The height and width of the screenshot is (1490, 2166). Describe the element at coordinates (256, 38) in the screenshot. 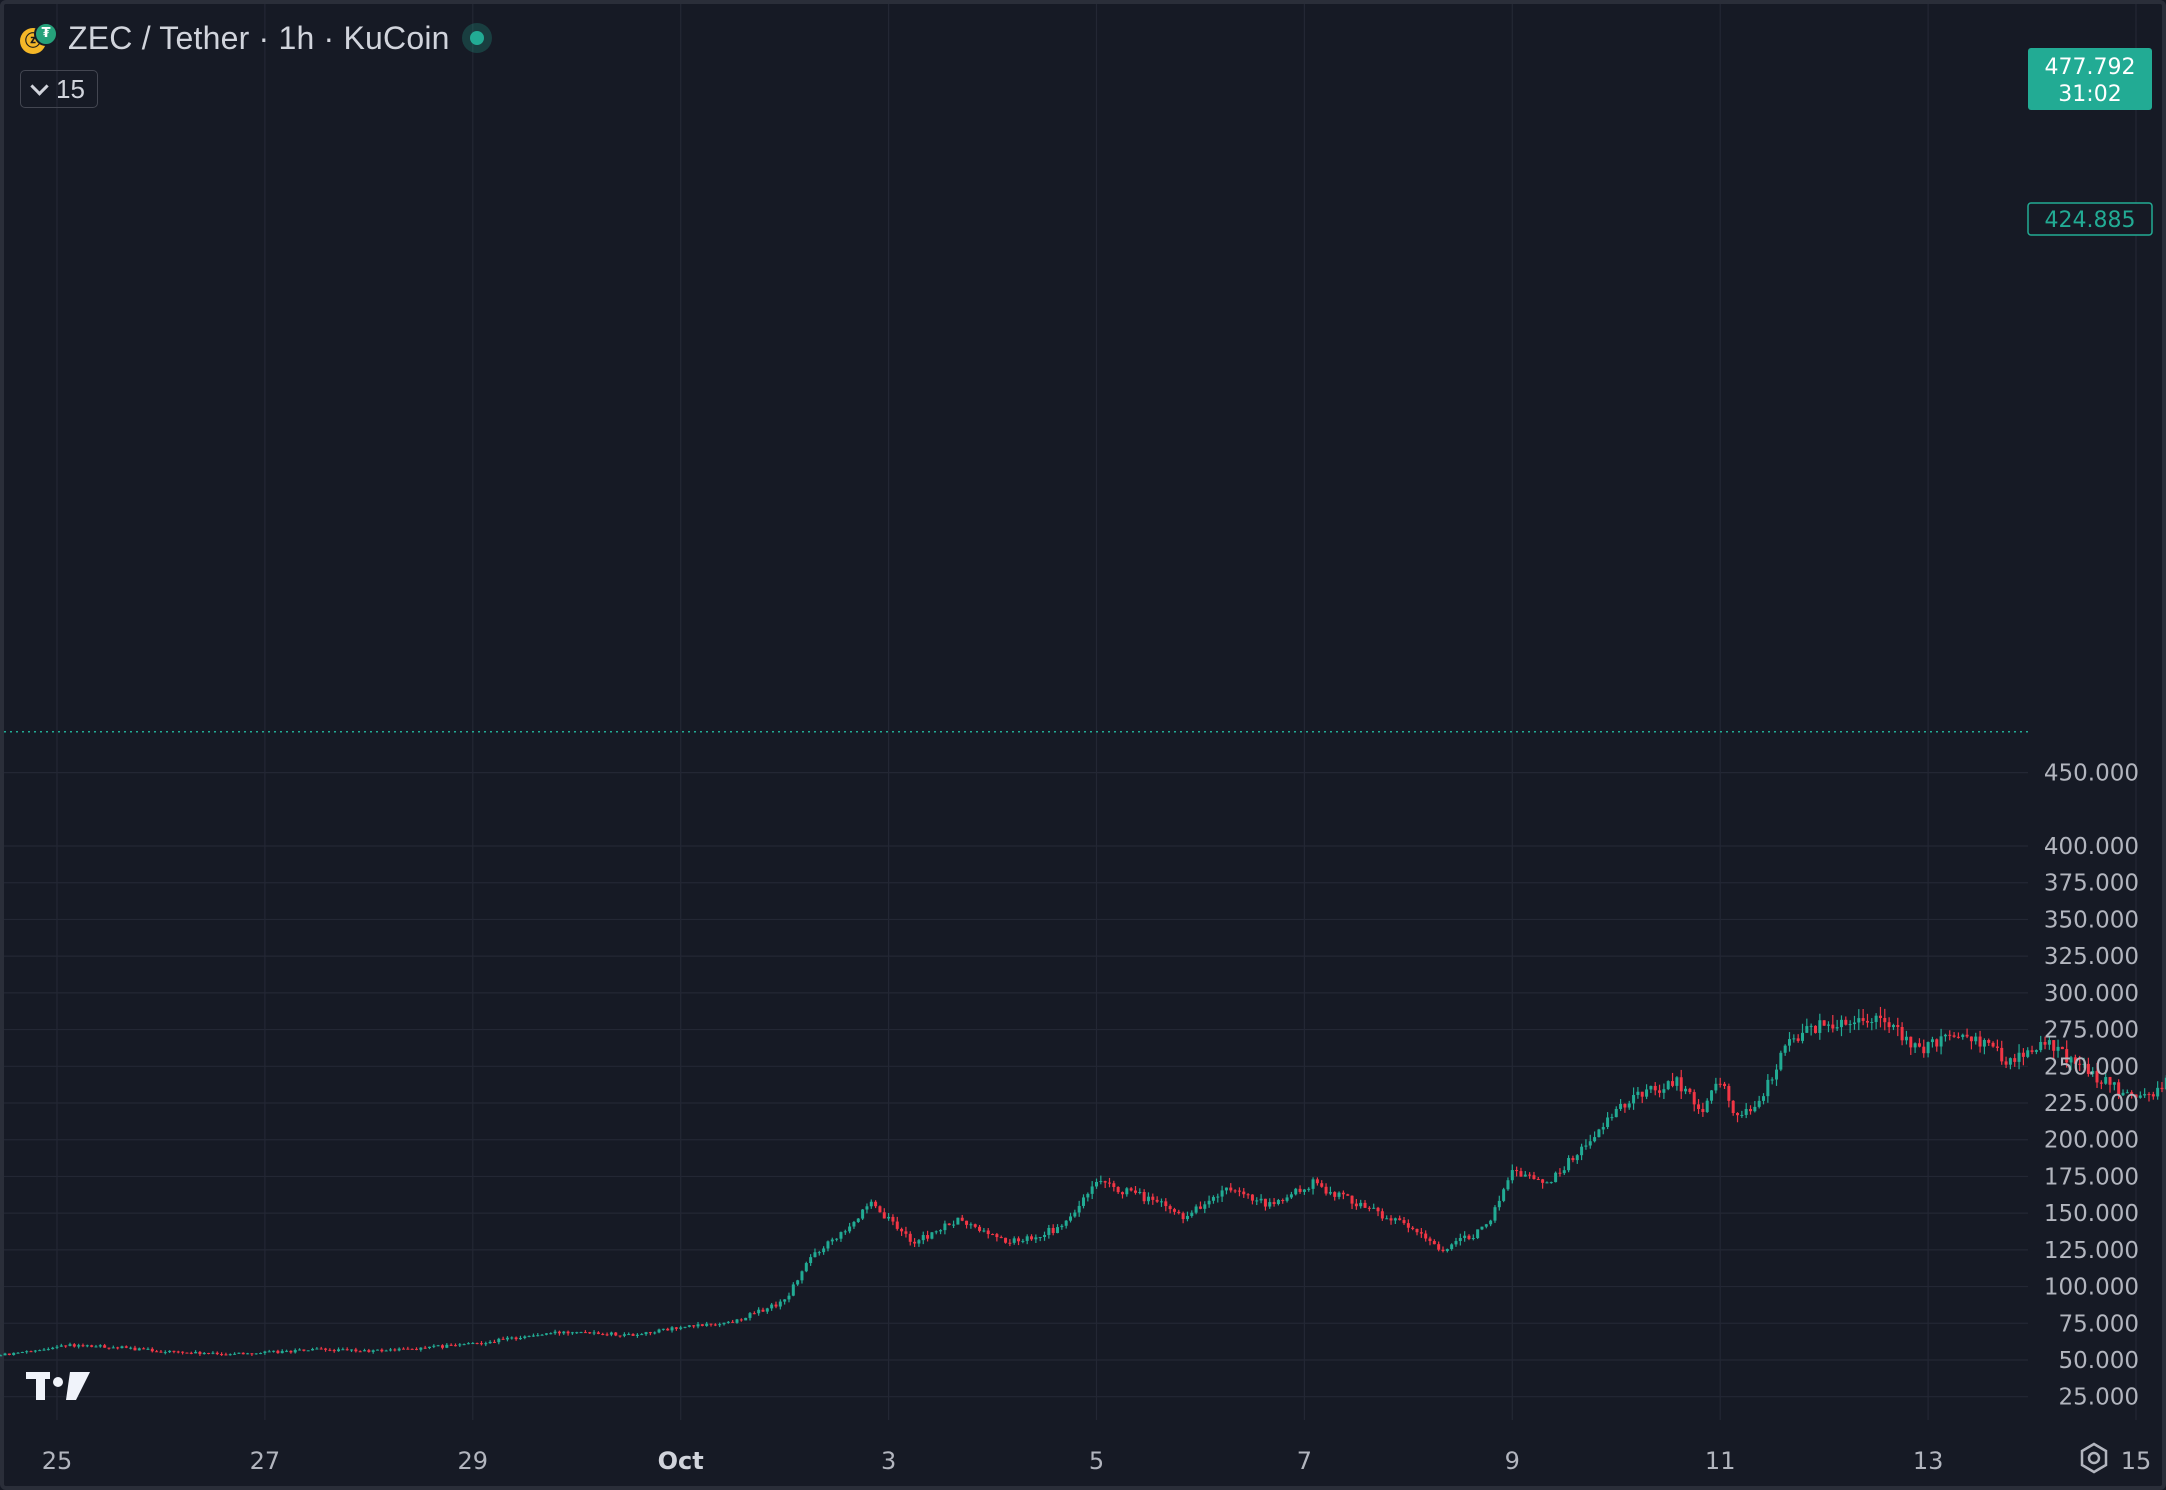

I see `symbol-legend: ⓩ ₮ ZEC / Tether · 1h · KuCoin` at that location.